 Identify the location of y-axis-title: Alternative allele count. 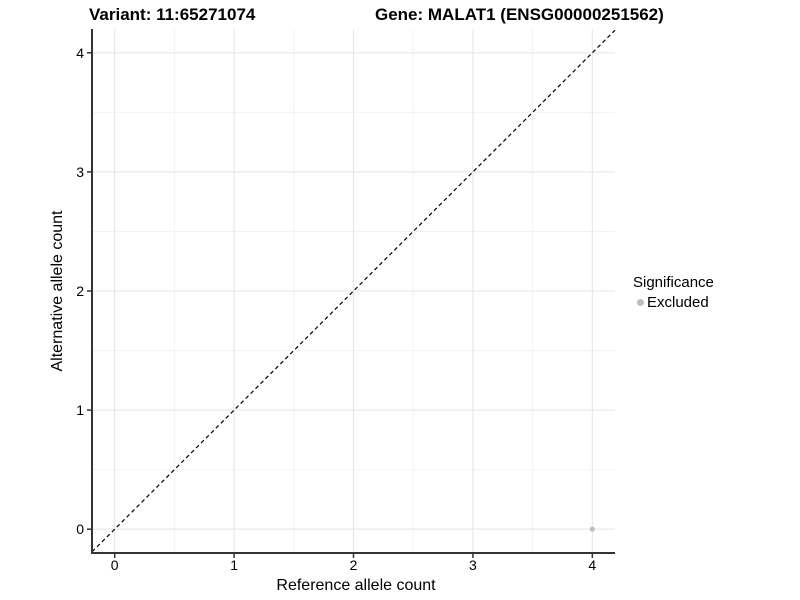
(57, 291).